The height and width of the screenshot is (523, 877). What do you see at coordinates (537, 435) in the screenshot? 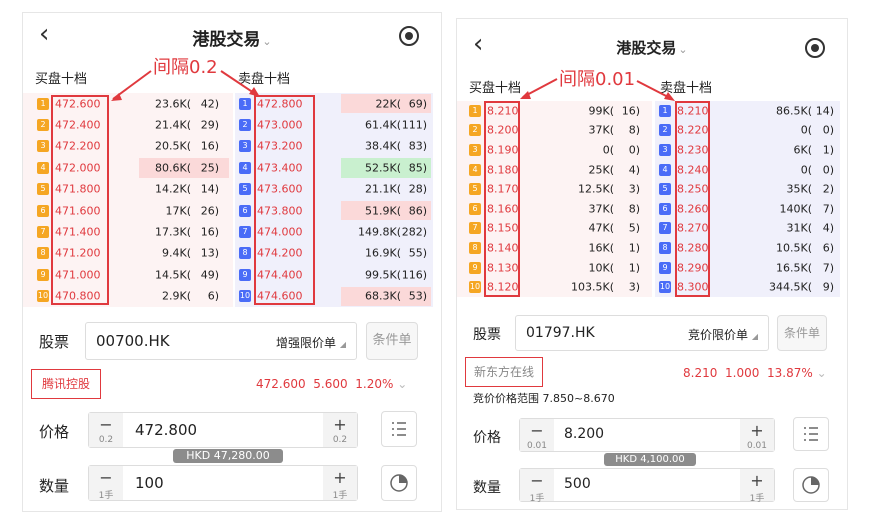
I see `price-minus-button: −0.01` at bounding box center [537, 435].